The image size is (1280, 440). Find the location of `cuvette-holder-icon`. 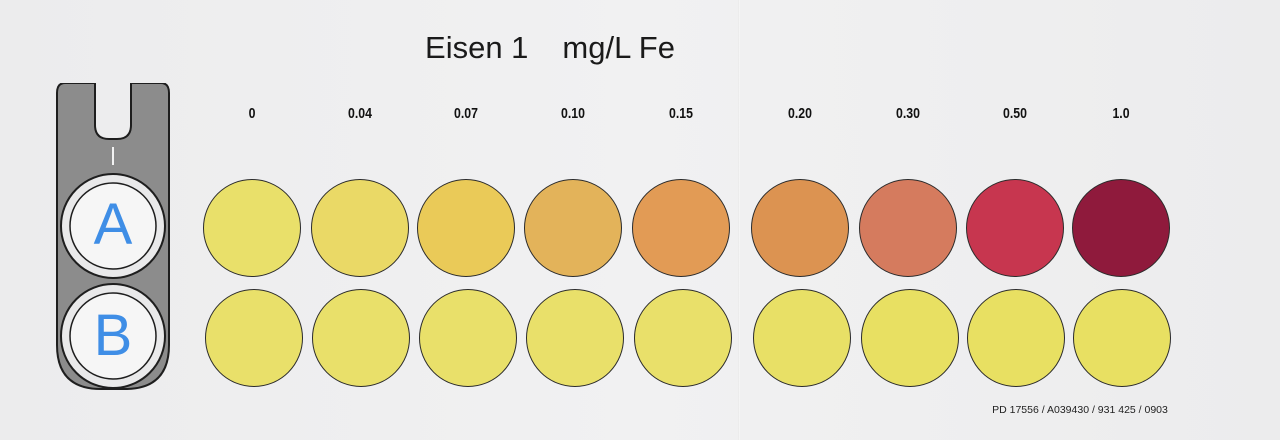

cuvette-holder-icon is located at coordinates (113, 237).